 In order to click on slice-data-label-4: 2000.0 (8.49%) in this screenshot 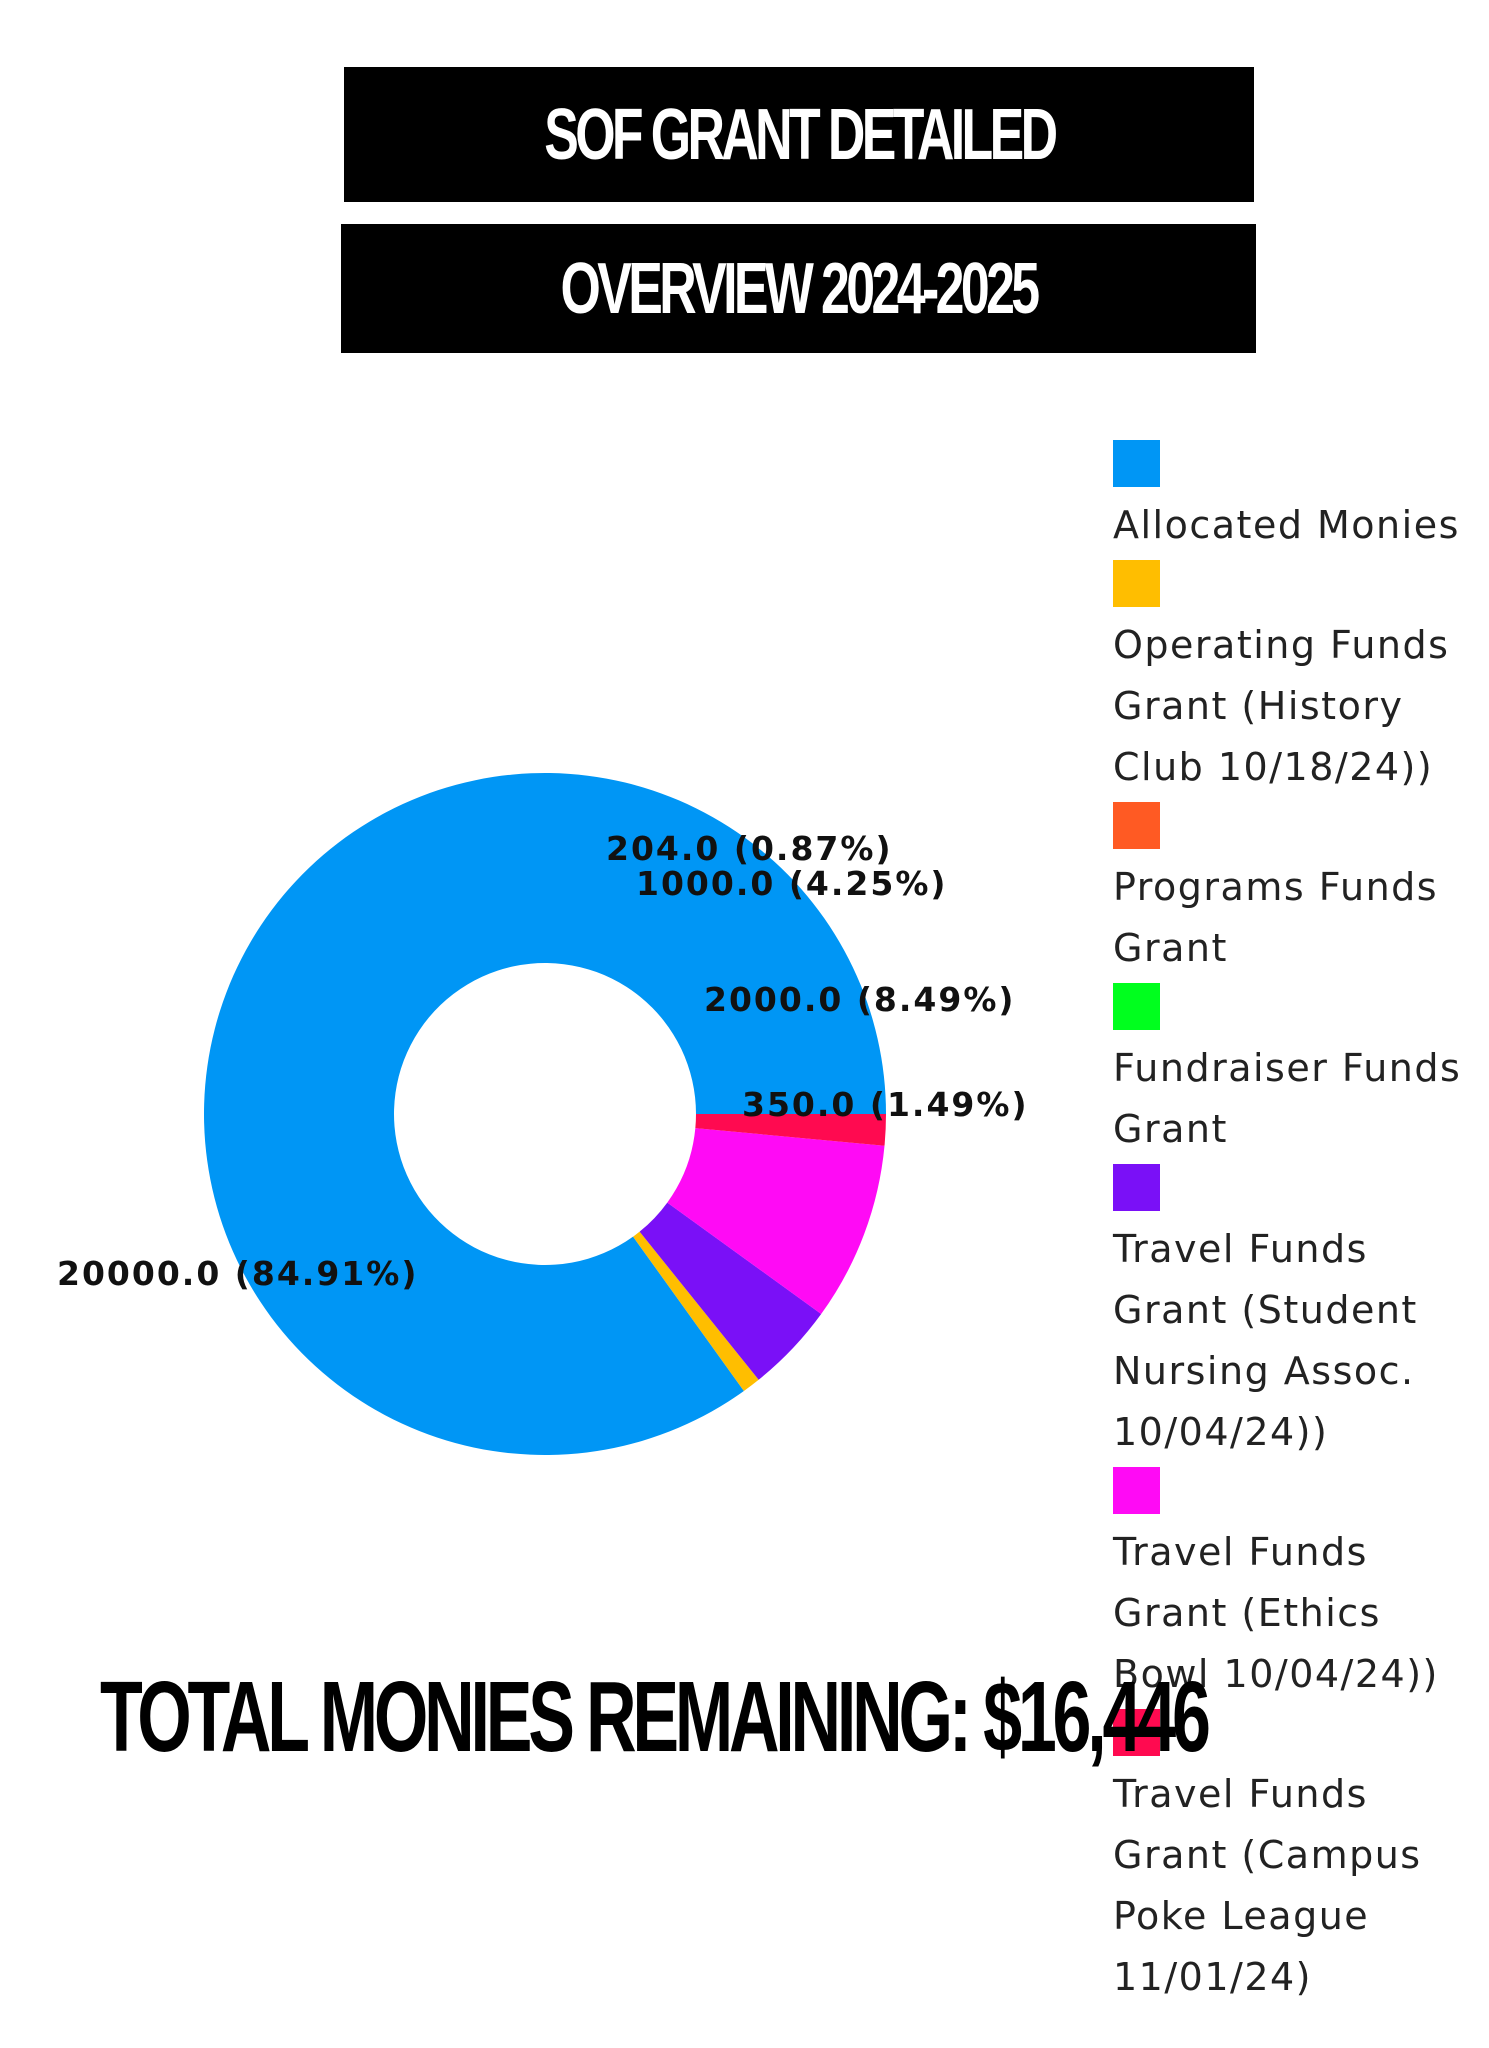, I will do `click(859, 999)`.